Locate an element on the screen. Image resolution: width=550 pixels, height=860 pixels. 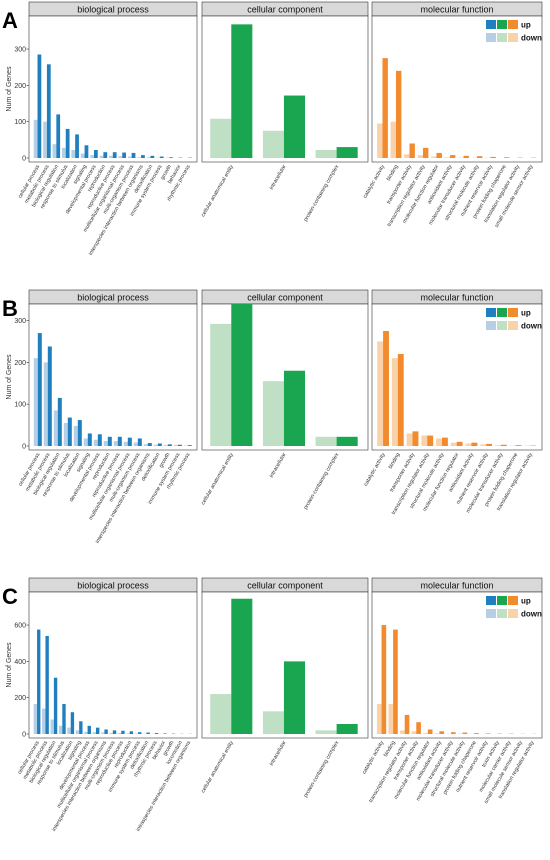
facet-plot-frame is located at coordinates (113, 89).